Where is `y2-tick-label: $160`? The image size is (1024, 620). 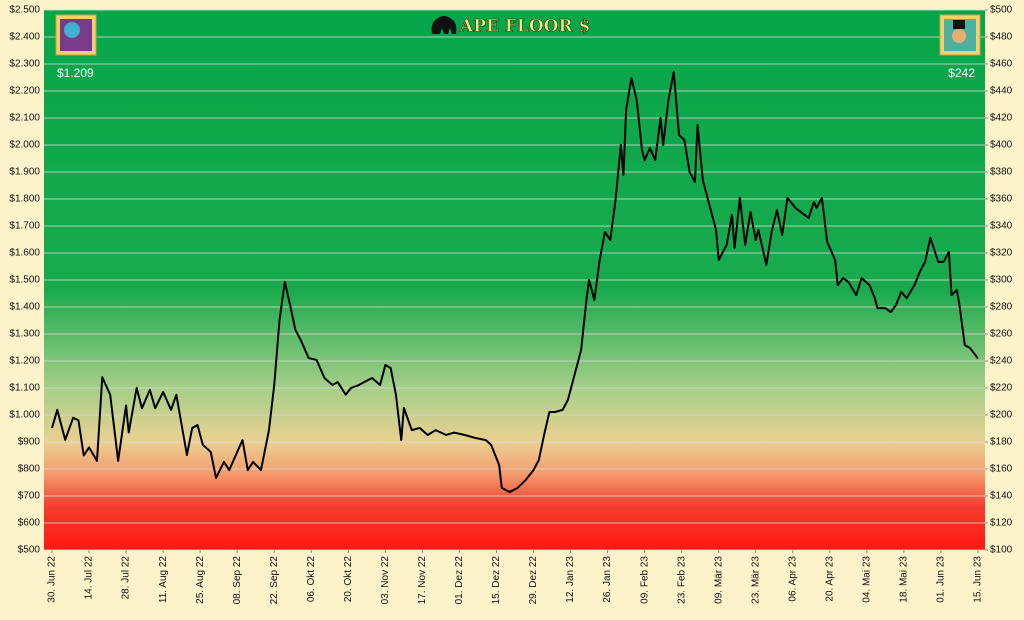 y2-tick-label: $160 is located at coordinates (1001, 469).